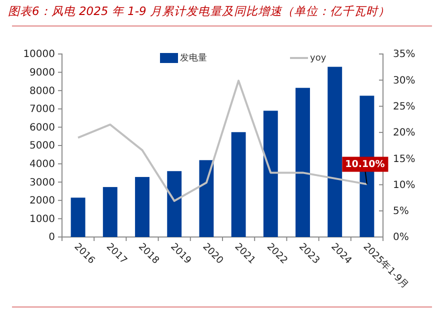 The width and height of the screenshot is (441, 330). What do you see at coordinates (51, 238) in the screenshot?
I see `y-tick-label: 0` at bounding box center [51, 238].